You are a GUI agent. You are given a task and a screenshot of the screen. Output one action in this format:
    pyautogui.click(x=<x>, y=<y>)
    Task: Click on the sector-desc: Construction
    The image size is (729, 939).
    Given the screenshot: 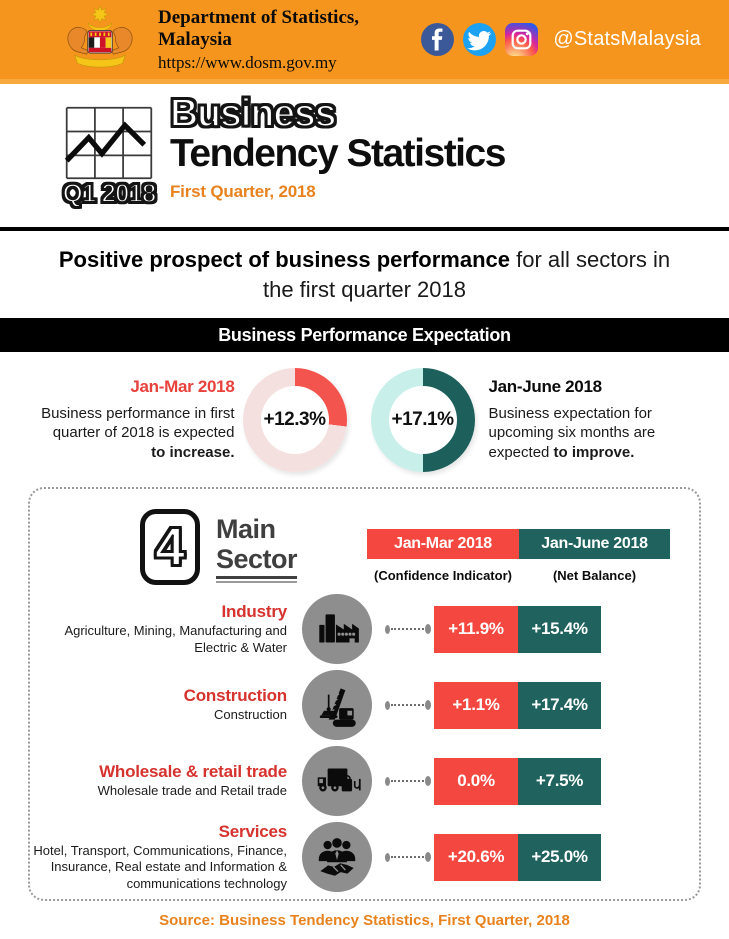 What is the action you would take?
    pyautogui.click(x=250, y=715)
    